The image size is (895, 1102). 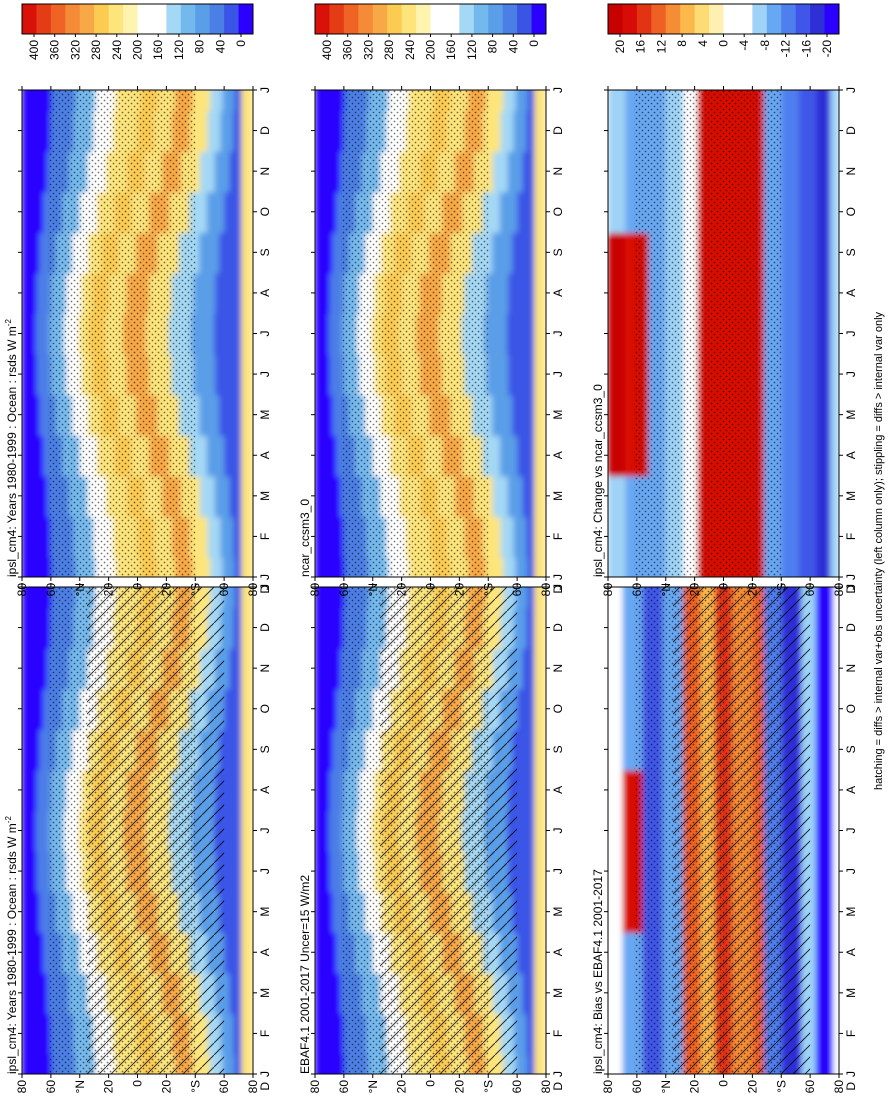 What do you see at coordinates (741, 830) in the screenshot?
I see `hatching-overlay` at bounding box center [741, 830].